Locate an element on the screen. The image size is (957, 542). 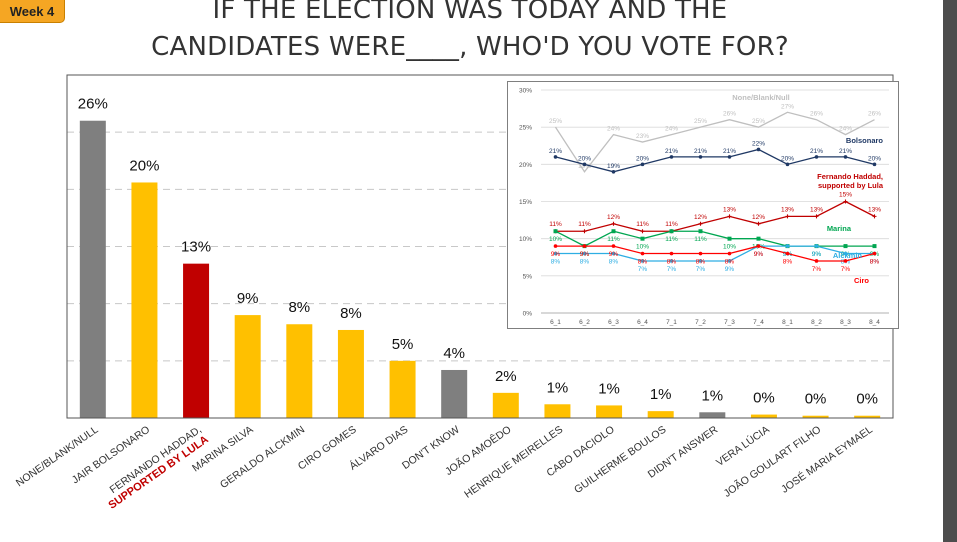
bar-value-label: 20% is located at coordinates (144, 165).